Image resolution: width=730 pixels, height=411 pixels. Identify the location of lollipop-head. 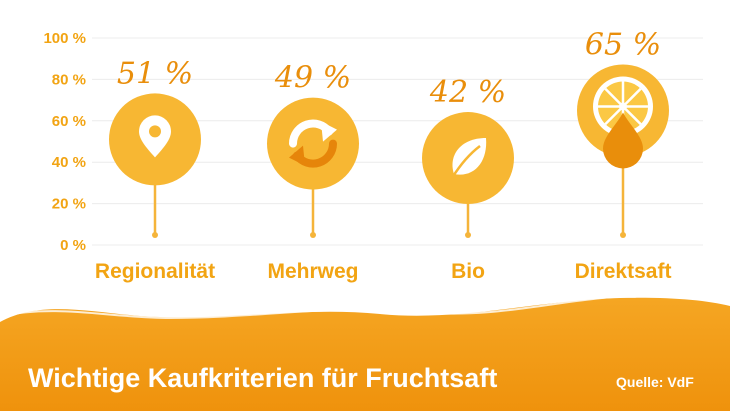
(313, 143).